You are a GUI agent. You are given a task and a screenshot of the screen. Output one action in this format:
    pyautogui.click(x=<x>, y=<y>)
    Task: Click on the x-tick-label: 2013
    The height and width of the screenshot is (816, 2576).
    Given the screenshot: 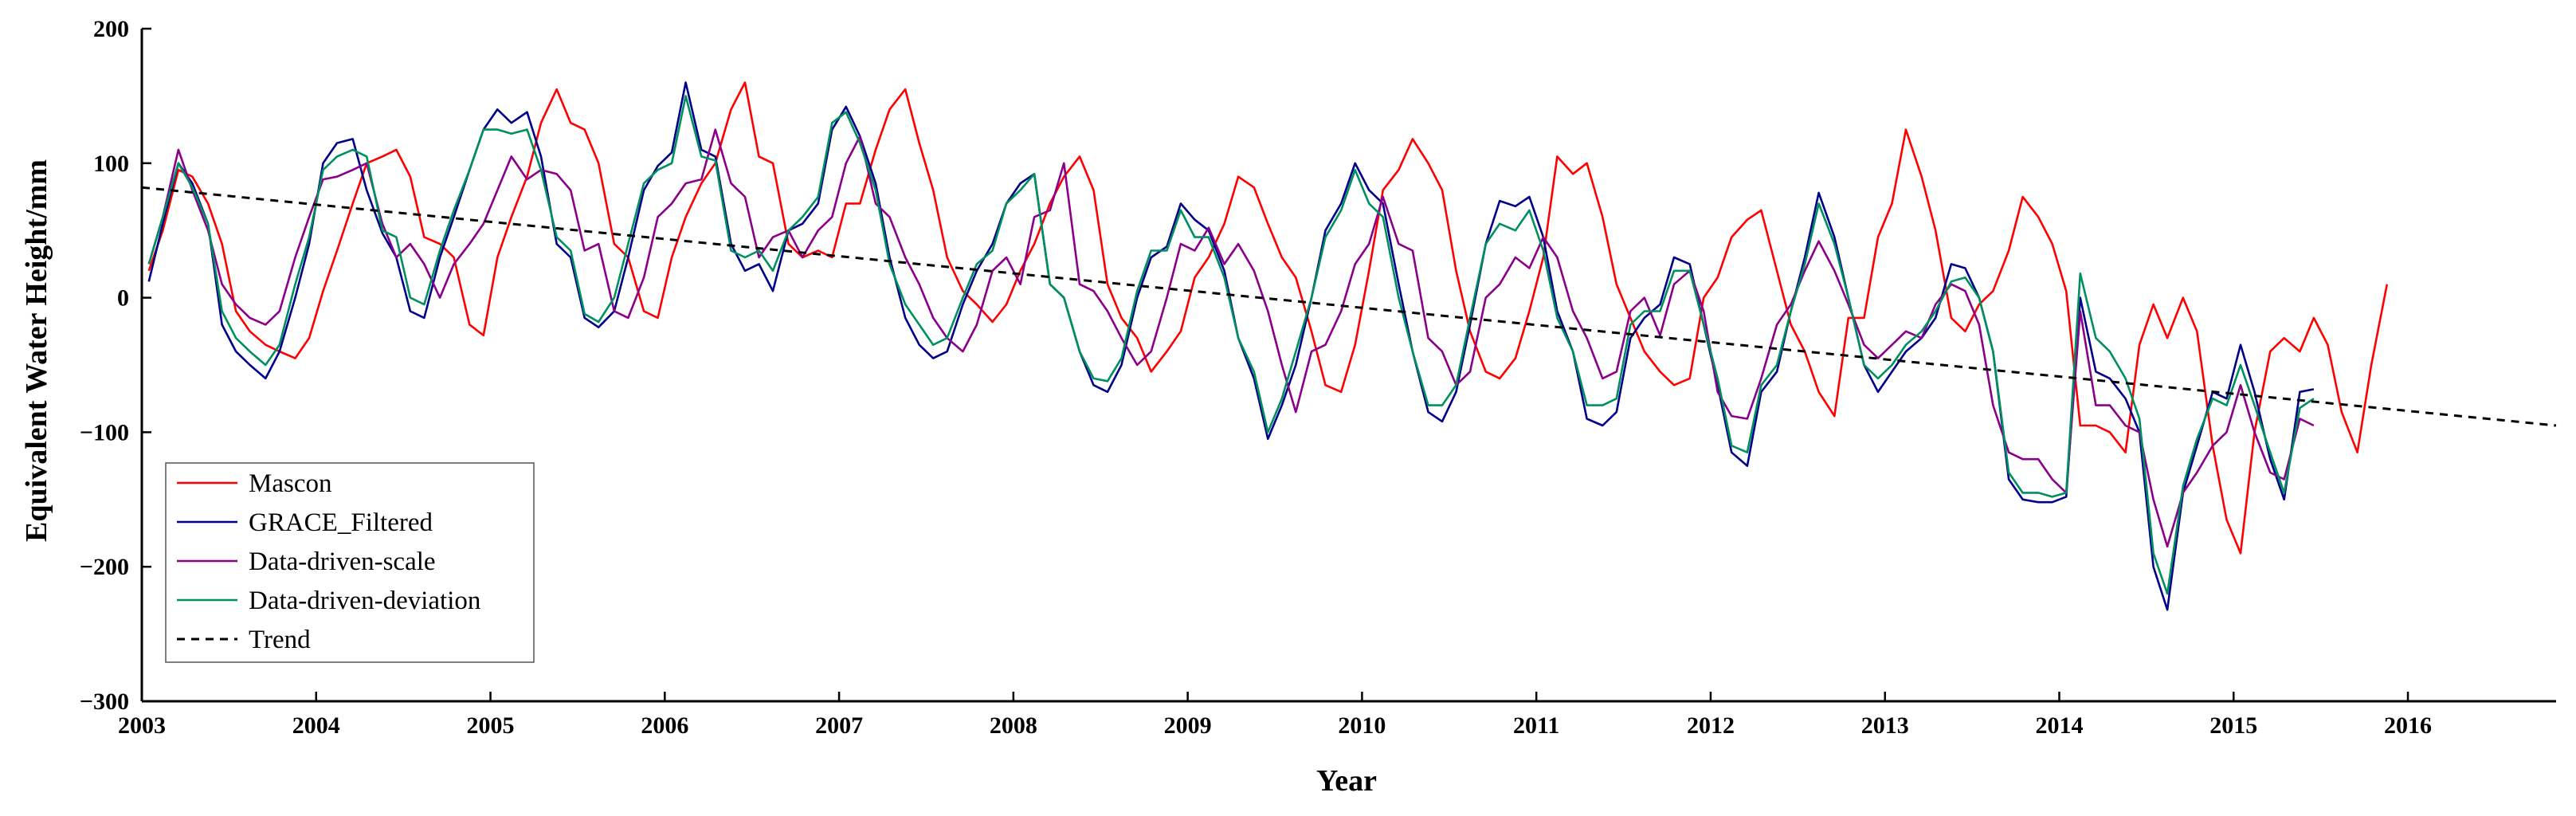 What is the action you would take?
    pyautogui.click(x=1885, y=725)
    